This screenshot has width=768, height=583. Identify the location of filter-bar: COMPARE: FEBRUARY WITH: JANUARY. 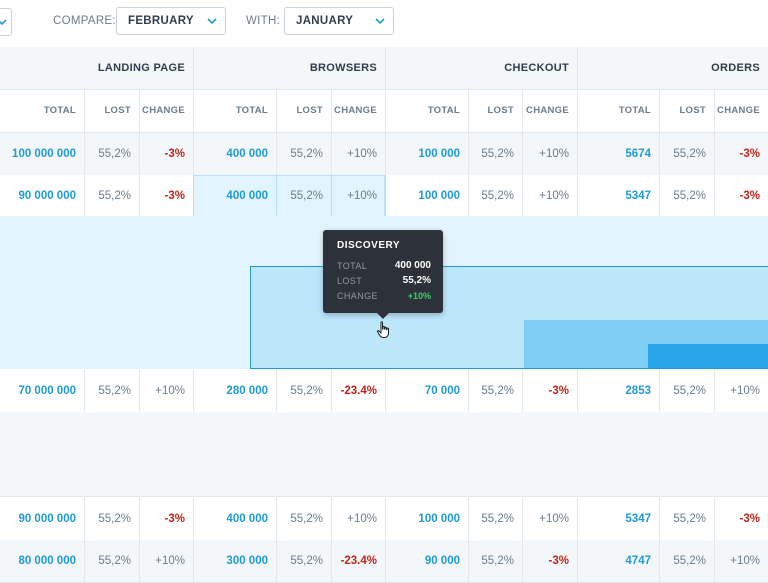
(384, 23).